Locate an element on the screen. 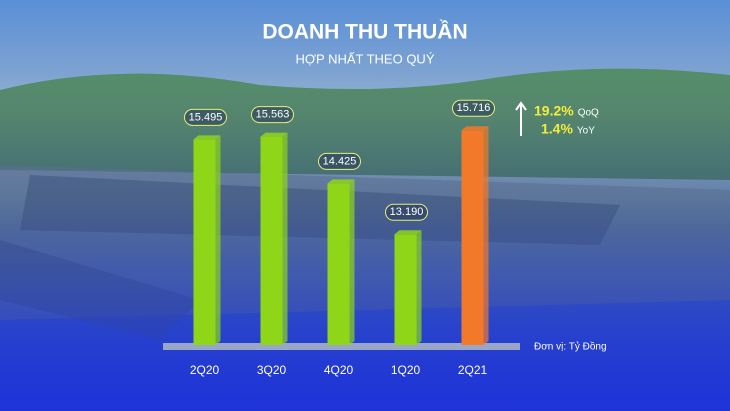 This screenshot has width=730, height=411. value-label: 15.563 is located at coordinates (273, 114).